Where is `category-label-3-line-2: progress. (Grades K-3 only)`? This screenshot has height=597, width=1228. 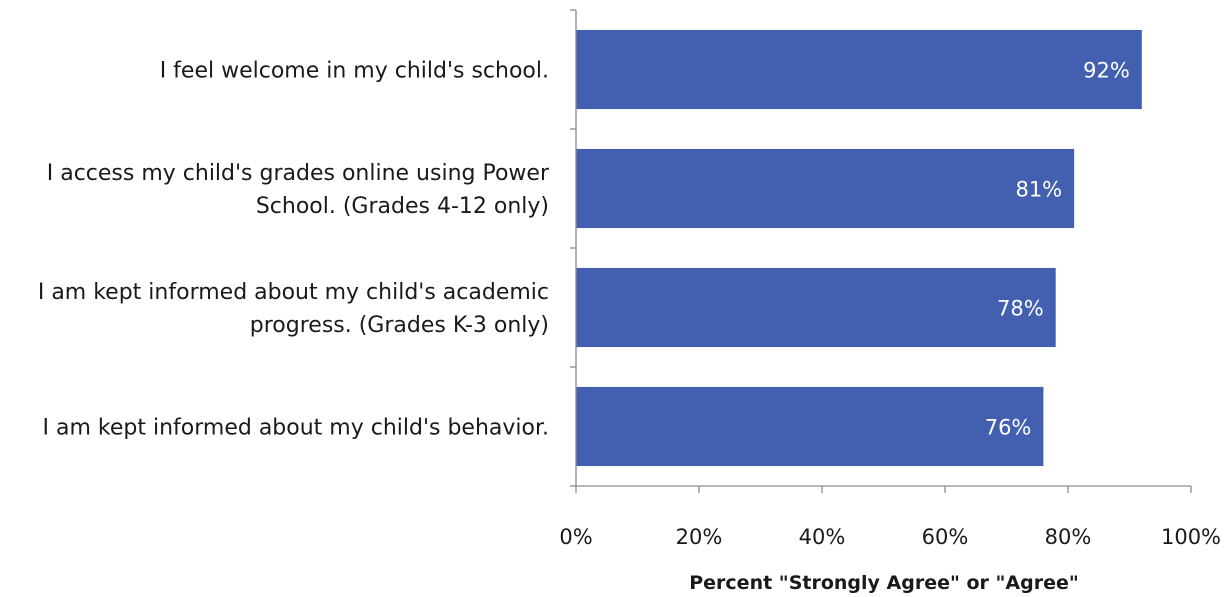
category-label-3-line-2: progress. (Grades K-3 only) is located at coordinates (399, 325).